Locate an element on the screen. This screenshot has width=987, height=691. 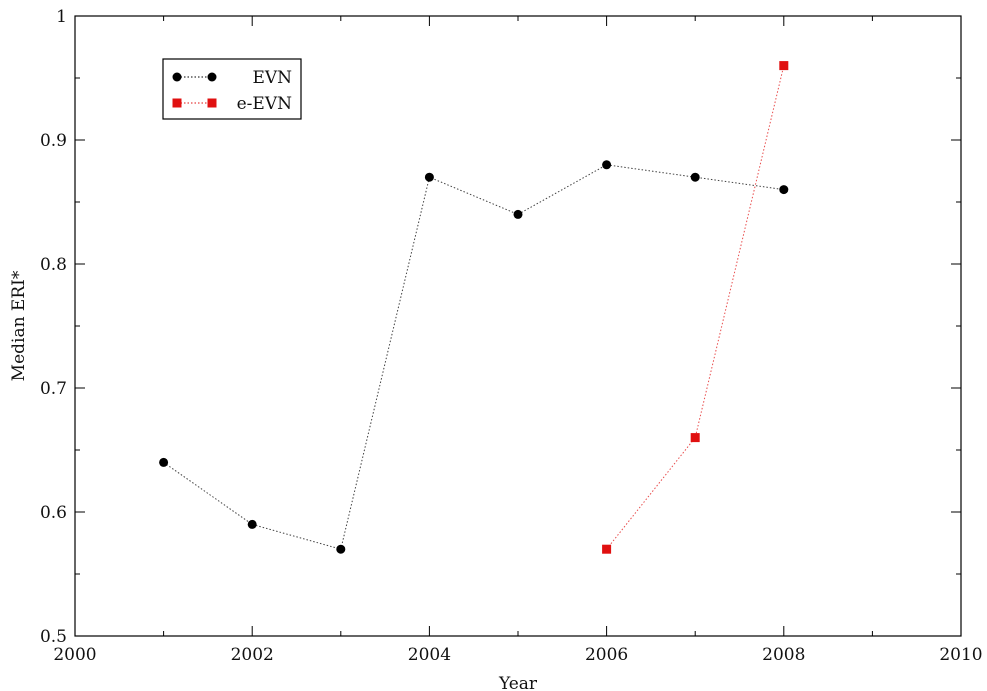
x-tick-label: 2002 is located at coordinates (252, 655).